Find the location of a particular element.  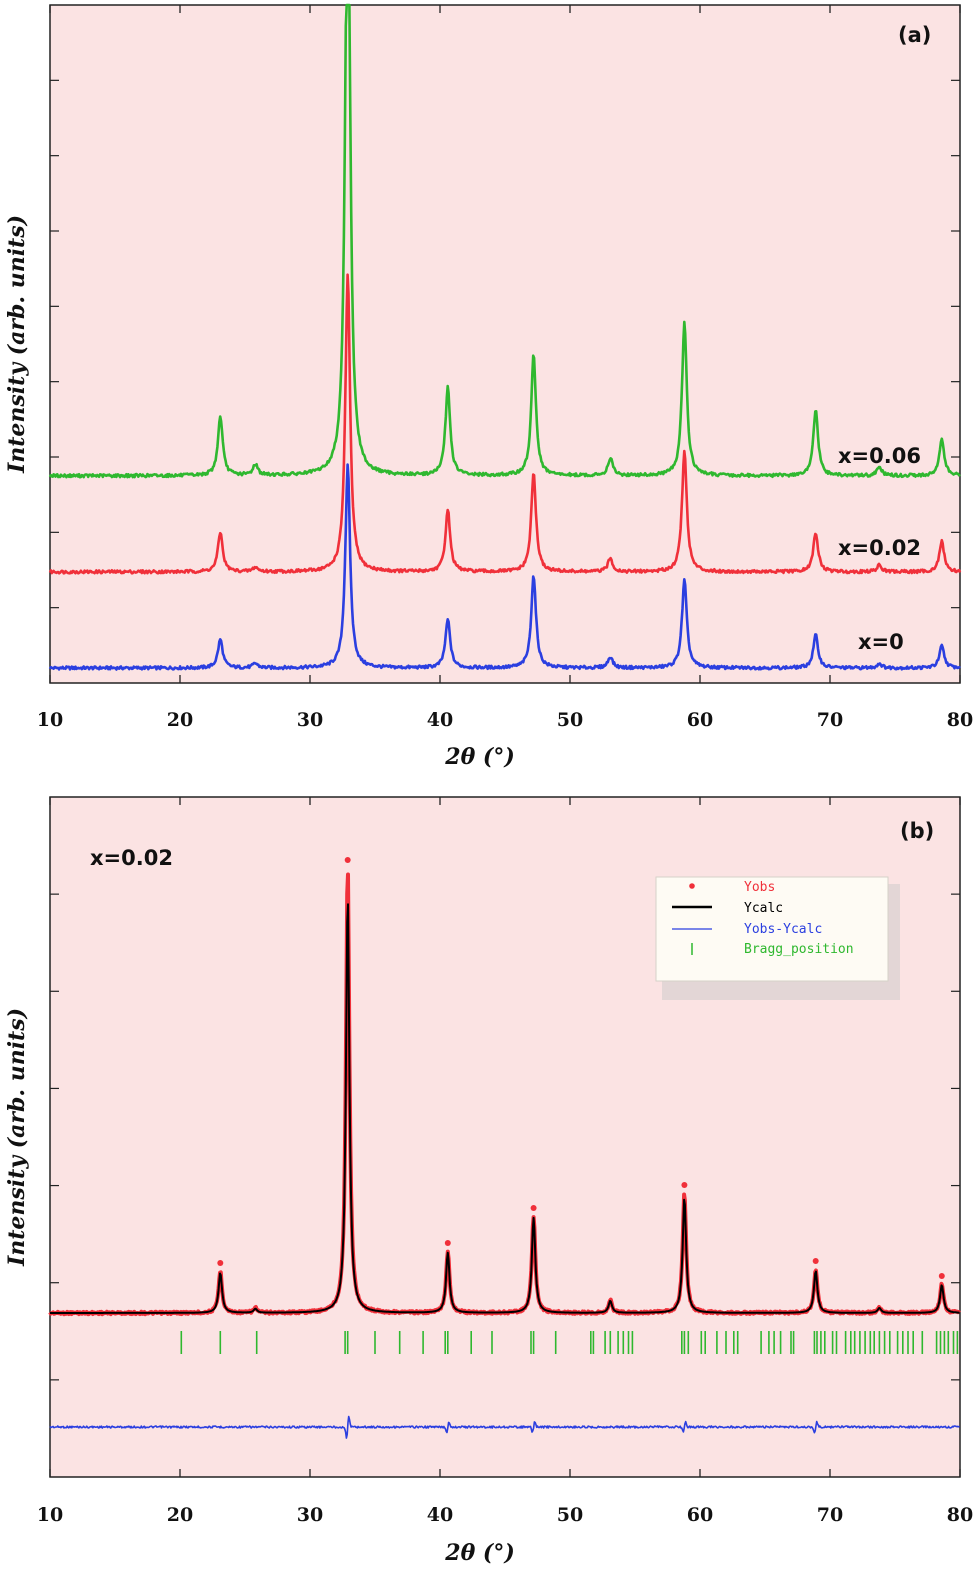

difference-curve is located at coordinates (505, 1427).